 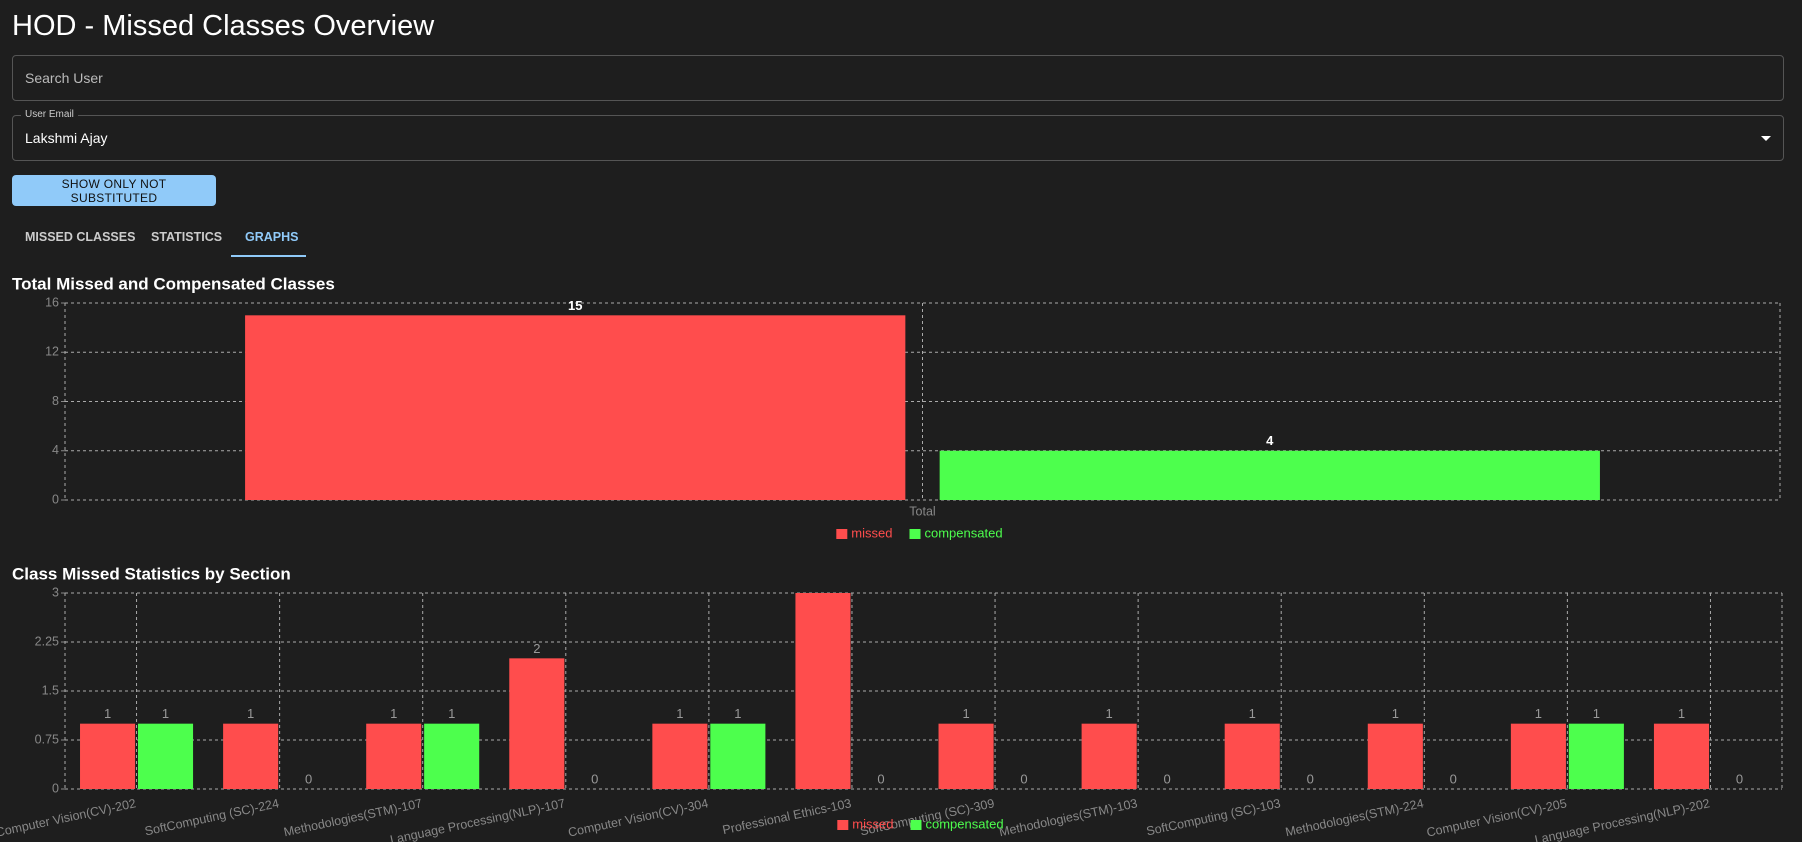 What do you see at coordinates (786, 816) in the screenshot?
I see `x-tick-label: Professional Ethics-103` at bounding box center [786, 816].